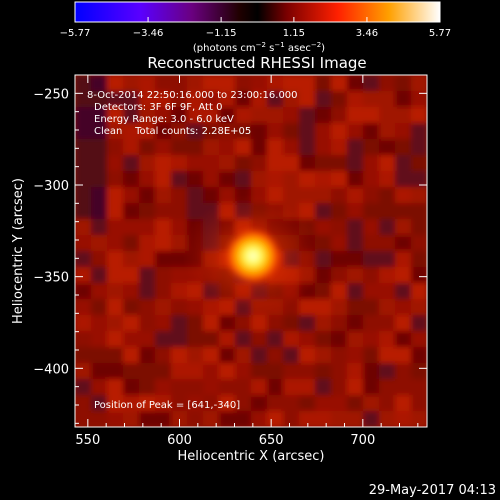 The height and width of the screenshot is (500, 500). What do you see at coordinates (179, 440) in the screenshot?
I see `x-tick-label: 600` at bounding box center [179, 440].